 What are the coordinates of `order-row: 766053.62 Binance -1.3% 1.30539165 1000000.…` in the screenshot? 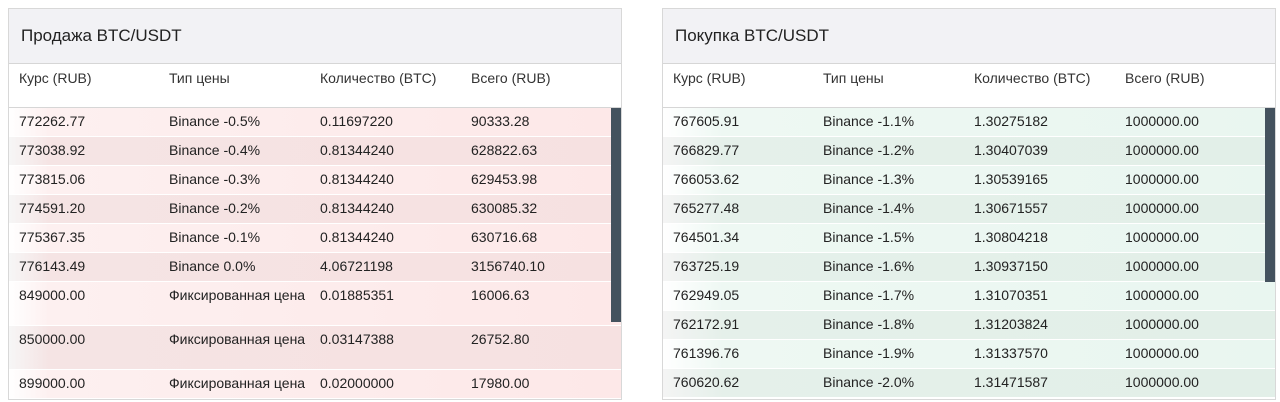 It's located at (969, 180).